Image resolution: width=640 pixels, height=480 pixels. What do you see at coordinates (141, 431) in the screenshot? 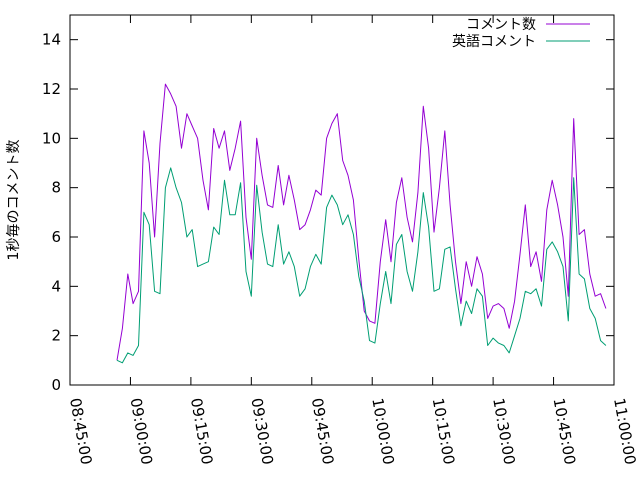
I see `x-tick-label: 09:00:00` at bounding box center [141, 431].